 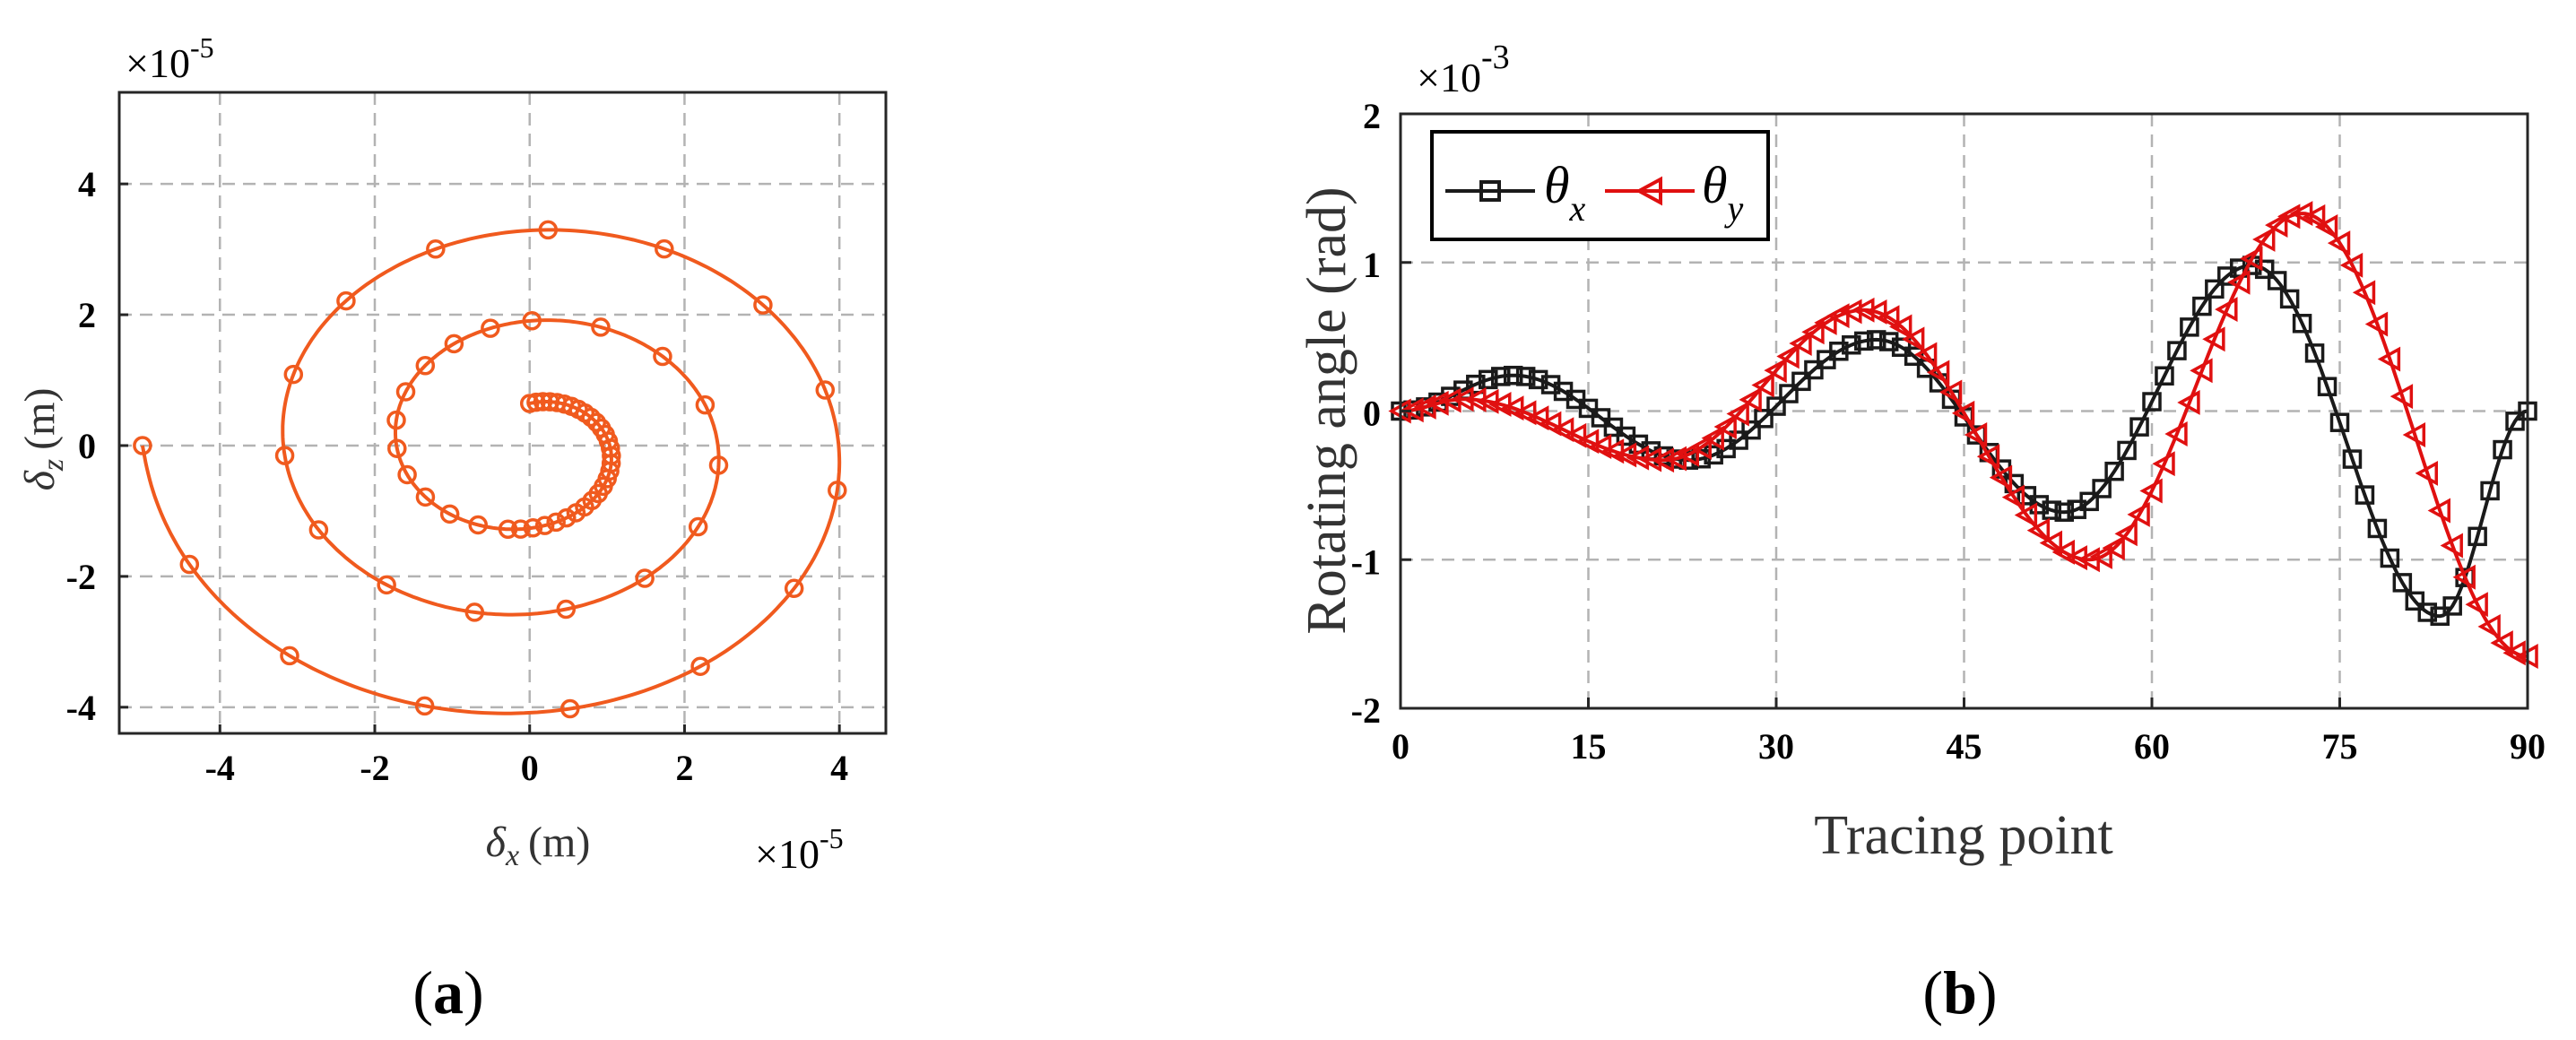 I want to click on chart-a-xtick-label-4: 4, so click(x=839, y=768).